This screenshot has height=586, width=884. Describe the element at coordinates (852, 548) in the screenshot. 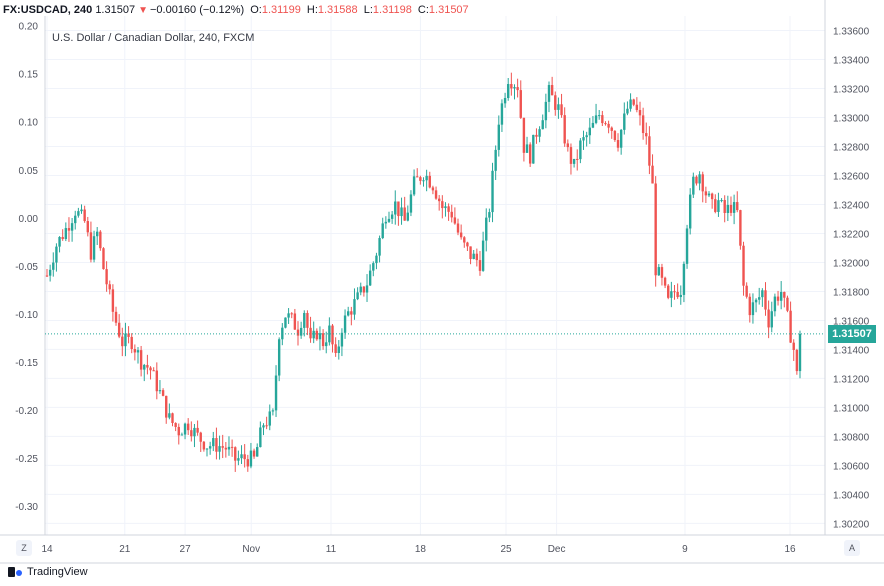

I see `auto-scale-button: A` at that location.